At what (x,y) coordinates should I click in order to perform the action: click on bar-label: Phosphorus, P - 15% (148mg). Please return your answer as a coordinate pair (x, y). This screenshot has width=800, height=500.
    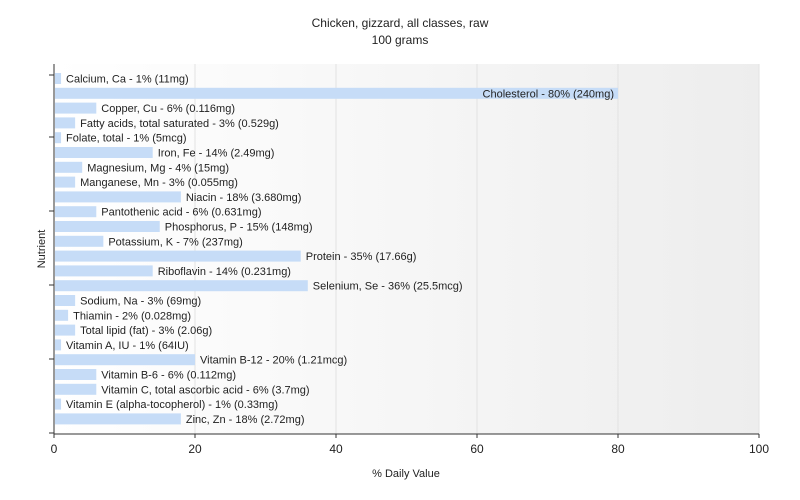
    Looking at the image, I should click on (239, 228).